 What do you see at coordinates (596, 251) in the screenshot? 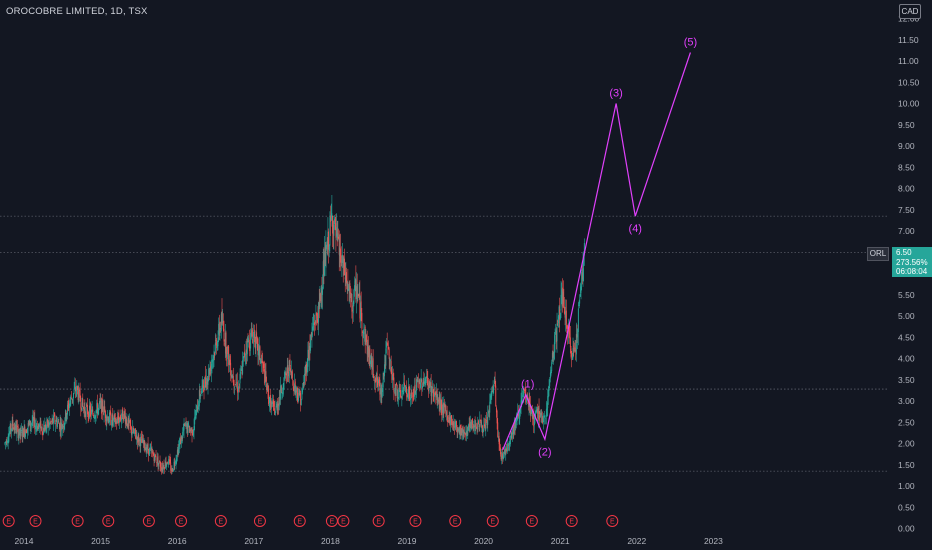
I see `wave-line` at bounding box center [596, 251].